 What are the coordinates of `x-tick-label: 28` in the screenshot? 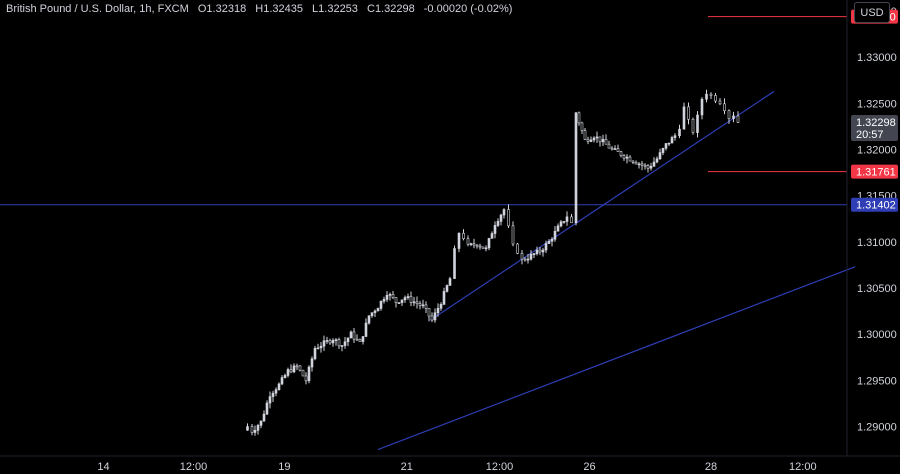 It's located at (711, 467).